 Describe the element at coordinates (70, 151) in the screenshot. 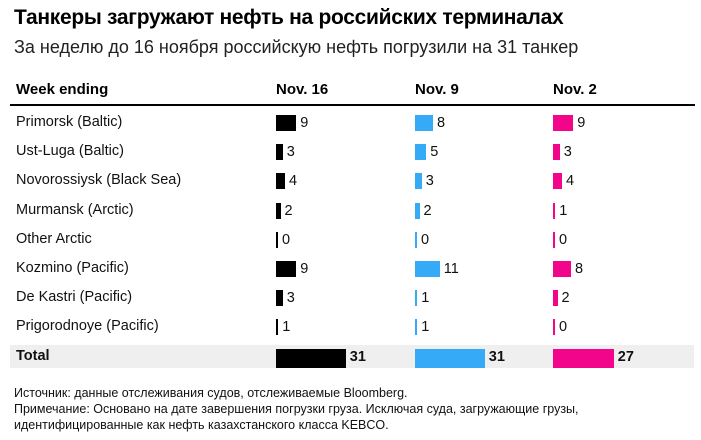

I see `row-label: Ust-Luga (Baltic)` at that location.